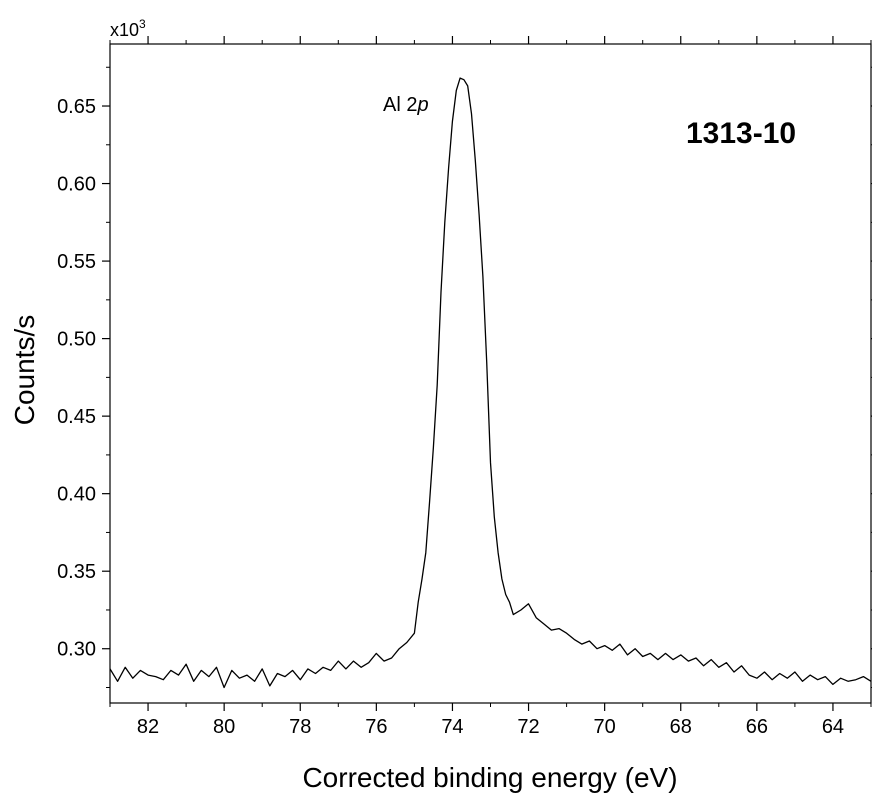 This screenshot has width=872, height=799. Describe the element at coordinates (76, 572) in the screenshot. I see `y-tick-label: 0.35` at that location.